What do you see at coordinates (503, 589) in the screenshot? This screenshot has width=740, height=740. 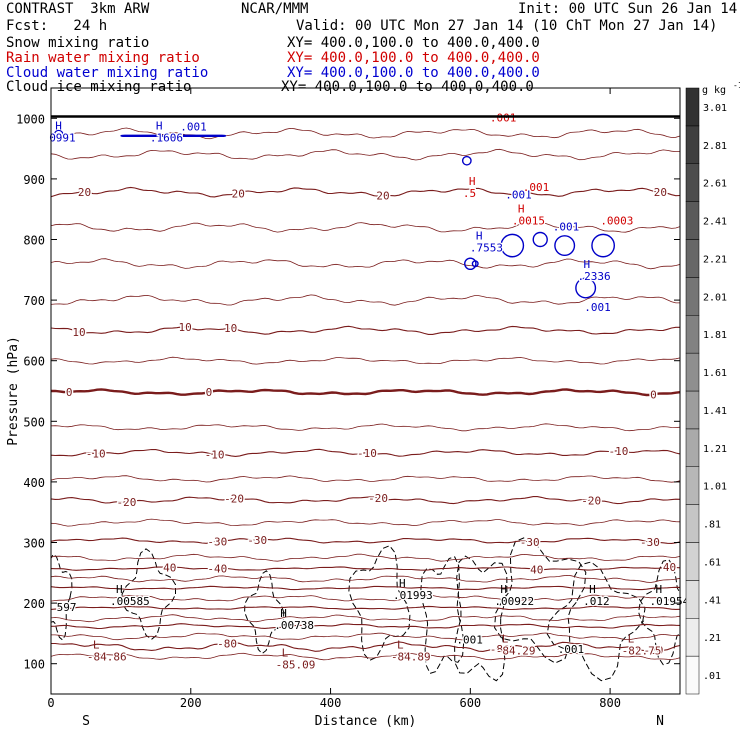 I see `extremum-kind-8: H` at bounding box center [503, 589].